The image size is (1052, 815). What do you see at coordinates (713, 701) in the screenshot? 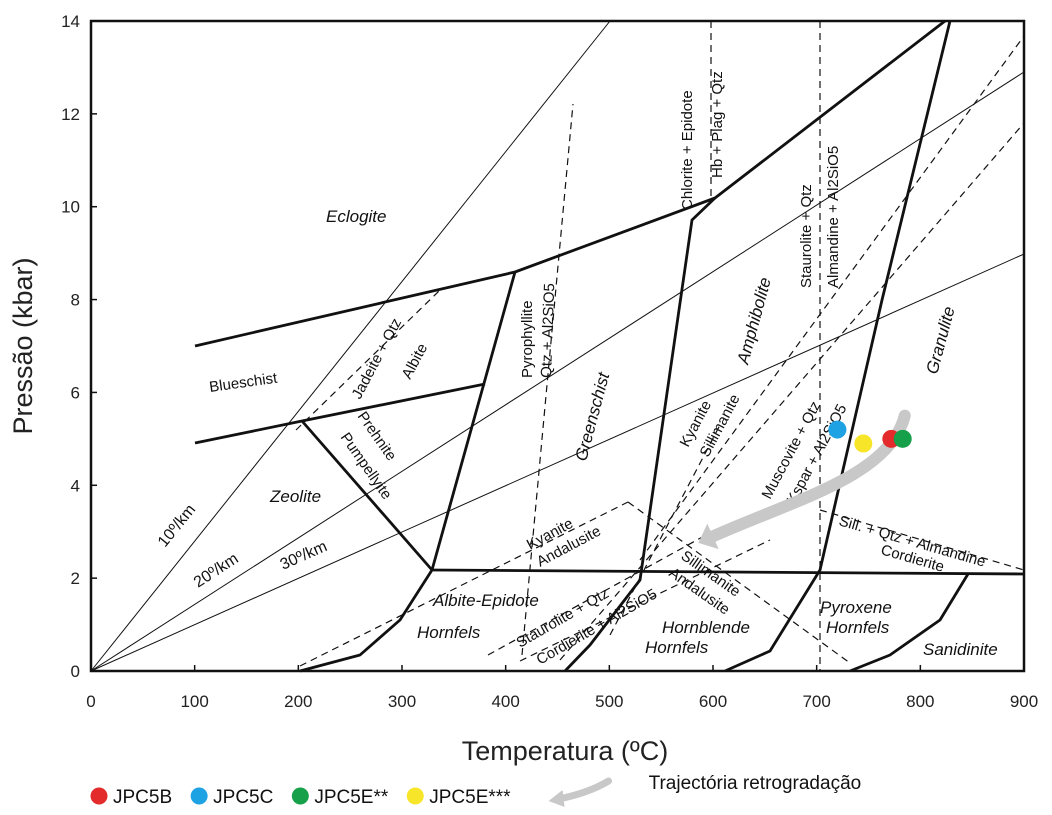
I see `x-tick-label: 600` at bounding box center [713, 701].